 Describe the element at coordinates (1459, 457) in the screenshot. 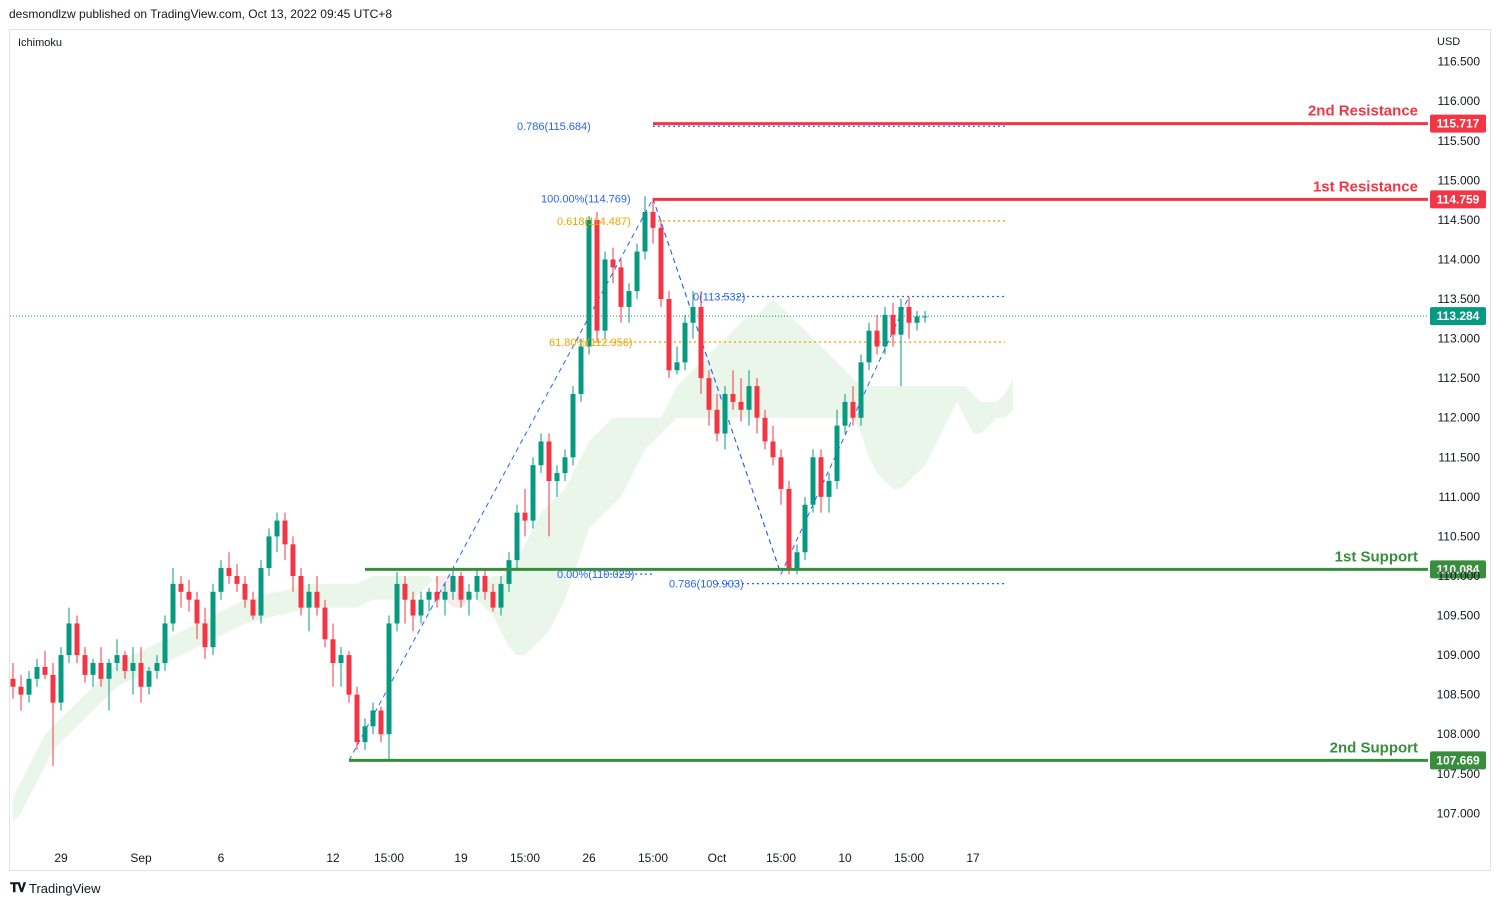

I see `y-tick-label: 111.500` at that location.